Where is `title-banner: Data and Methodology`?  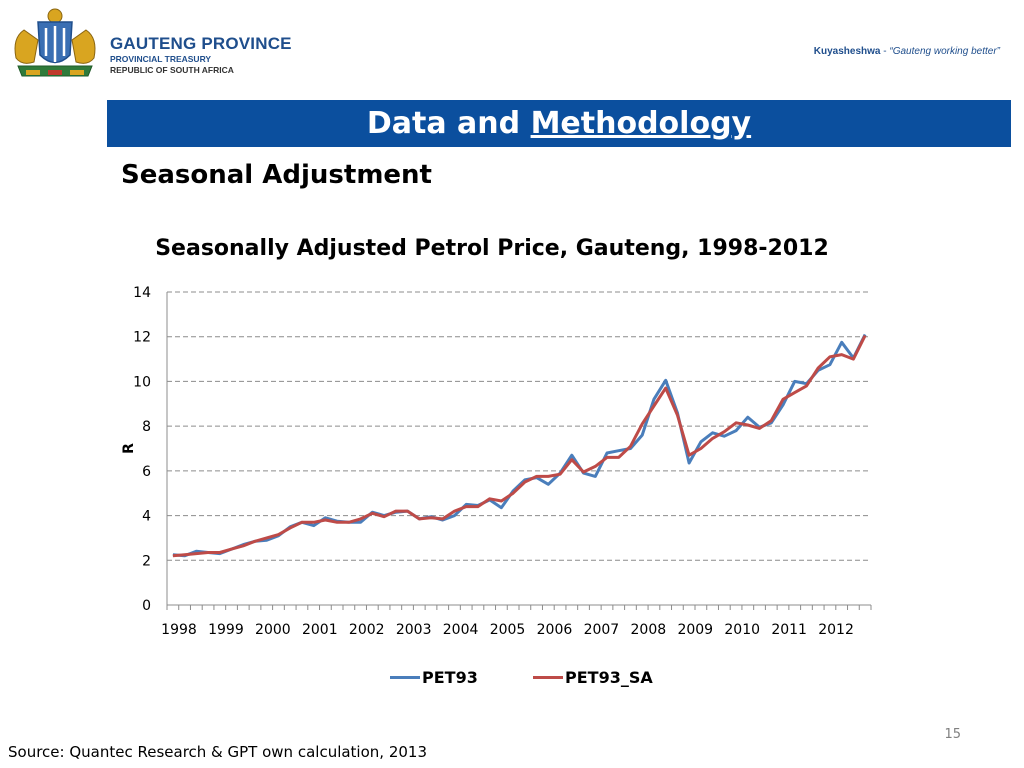 title-banner: Data and Methodology is located at coordinates (559, 123).